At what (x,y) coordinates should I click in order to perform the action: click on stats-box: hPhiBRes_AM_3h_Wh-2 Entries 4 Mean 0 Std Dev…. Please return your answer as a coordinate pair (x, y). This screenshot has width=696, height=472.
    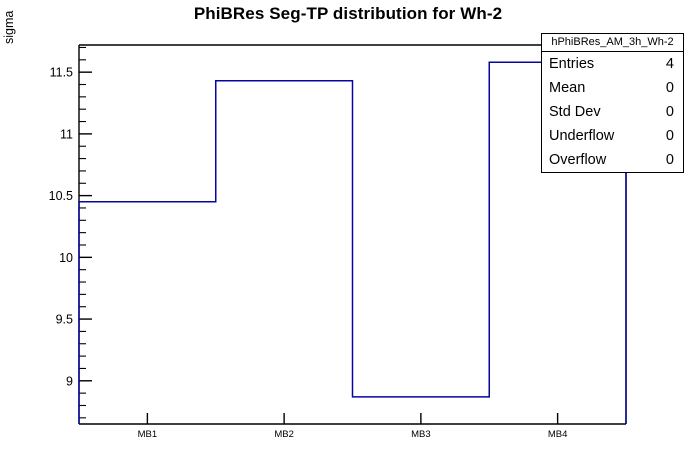
    Looking at the image, I should click on (612, 103).